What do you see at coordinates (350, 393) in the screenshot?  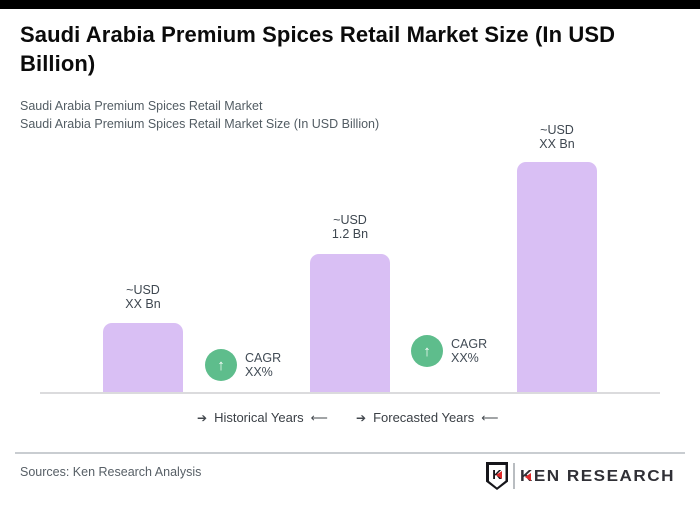 I see `x-axis-line` at bounding box center [350, 393].